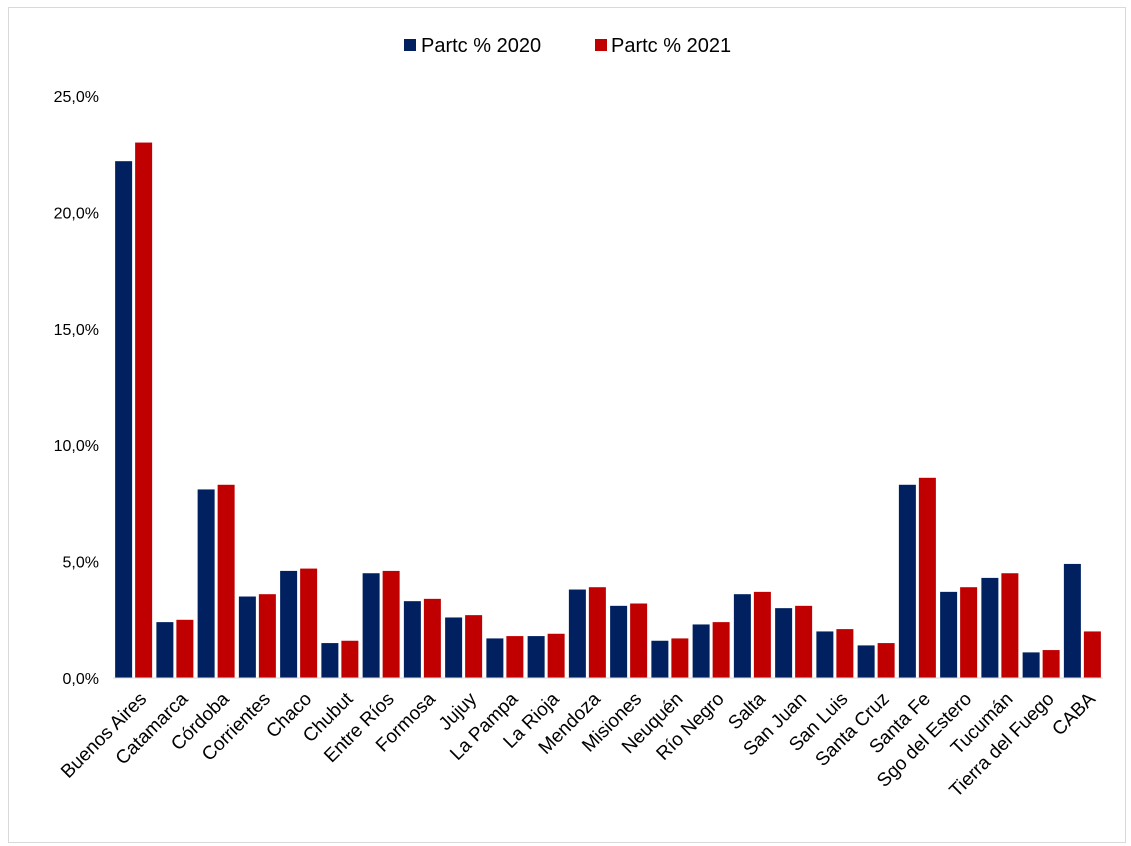 The image size is (1131, 846). What do you see at coordinates (81, 563) in the screenshot?
I see `y-tick-label: 5,0%` at bounding box center [81, 563].